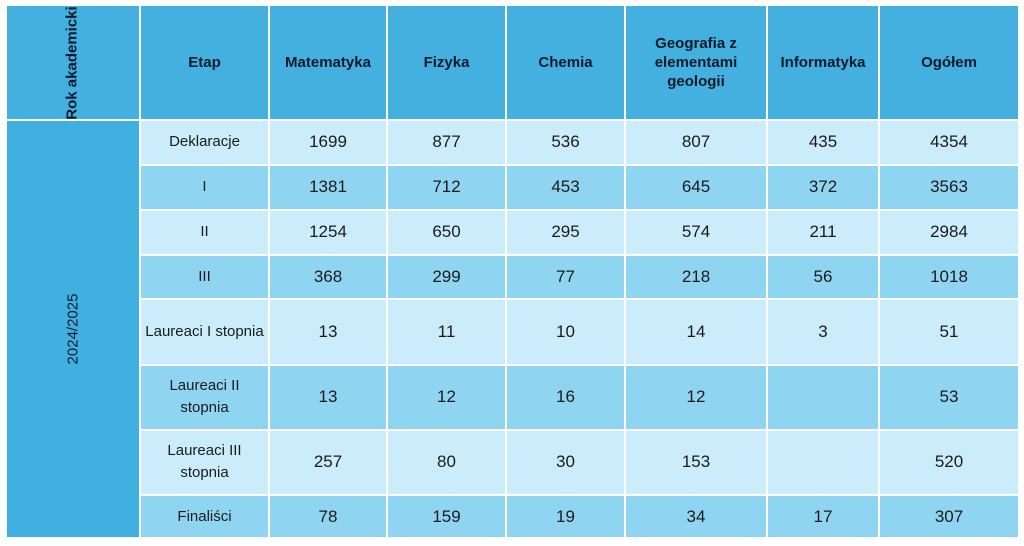 This screenshot has width=1024, height=546. Describe the element at coordinates (566, 232) in the screenshot. I see `value-cell: 295` at that location.